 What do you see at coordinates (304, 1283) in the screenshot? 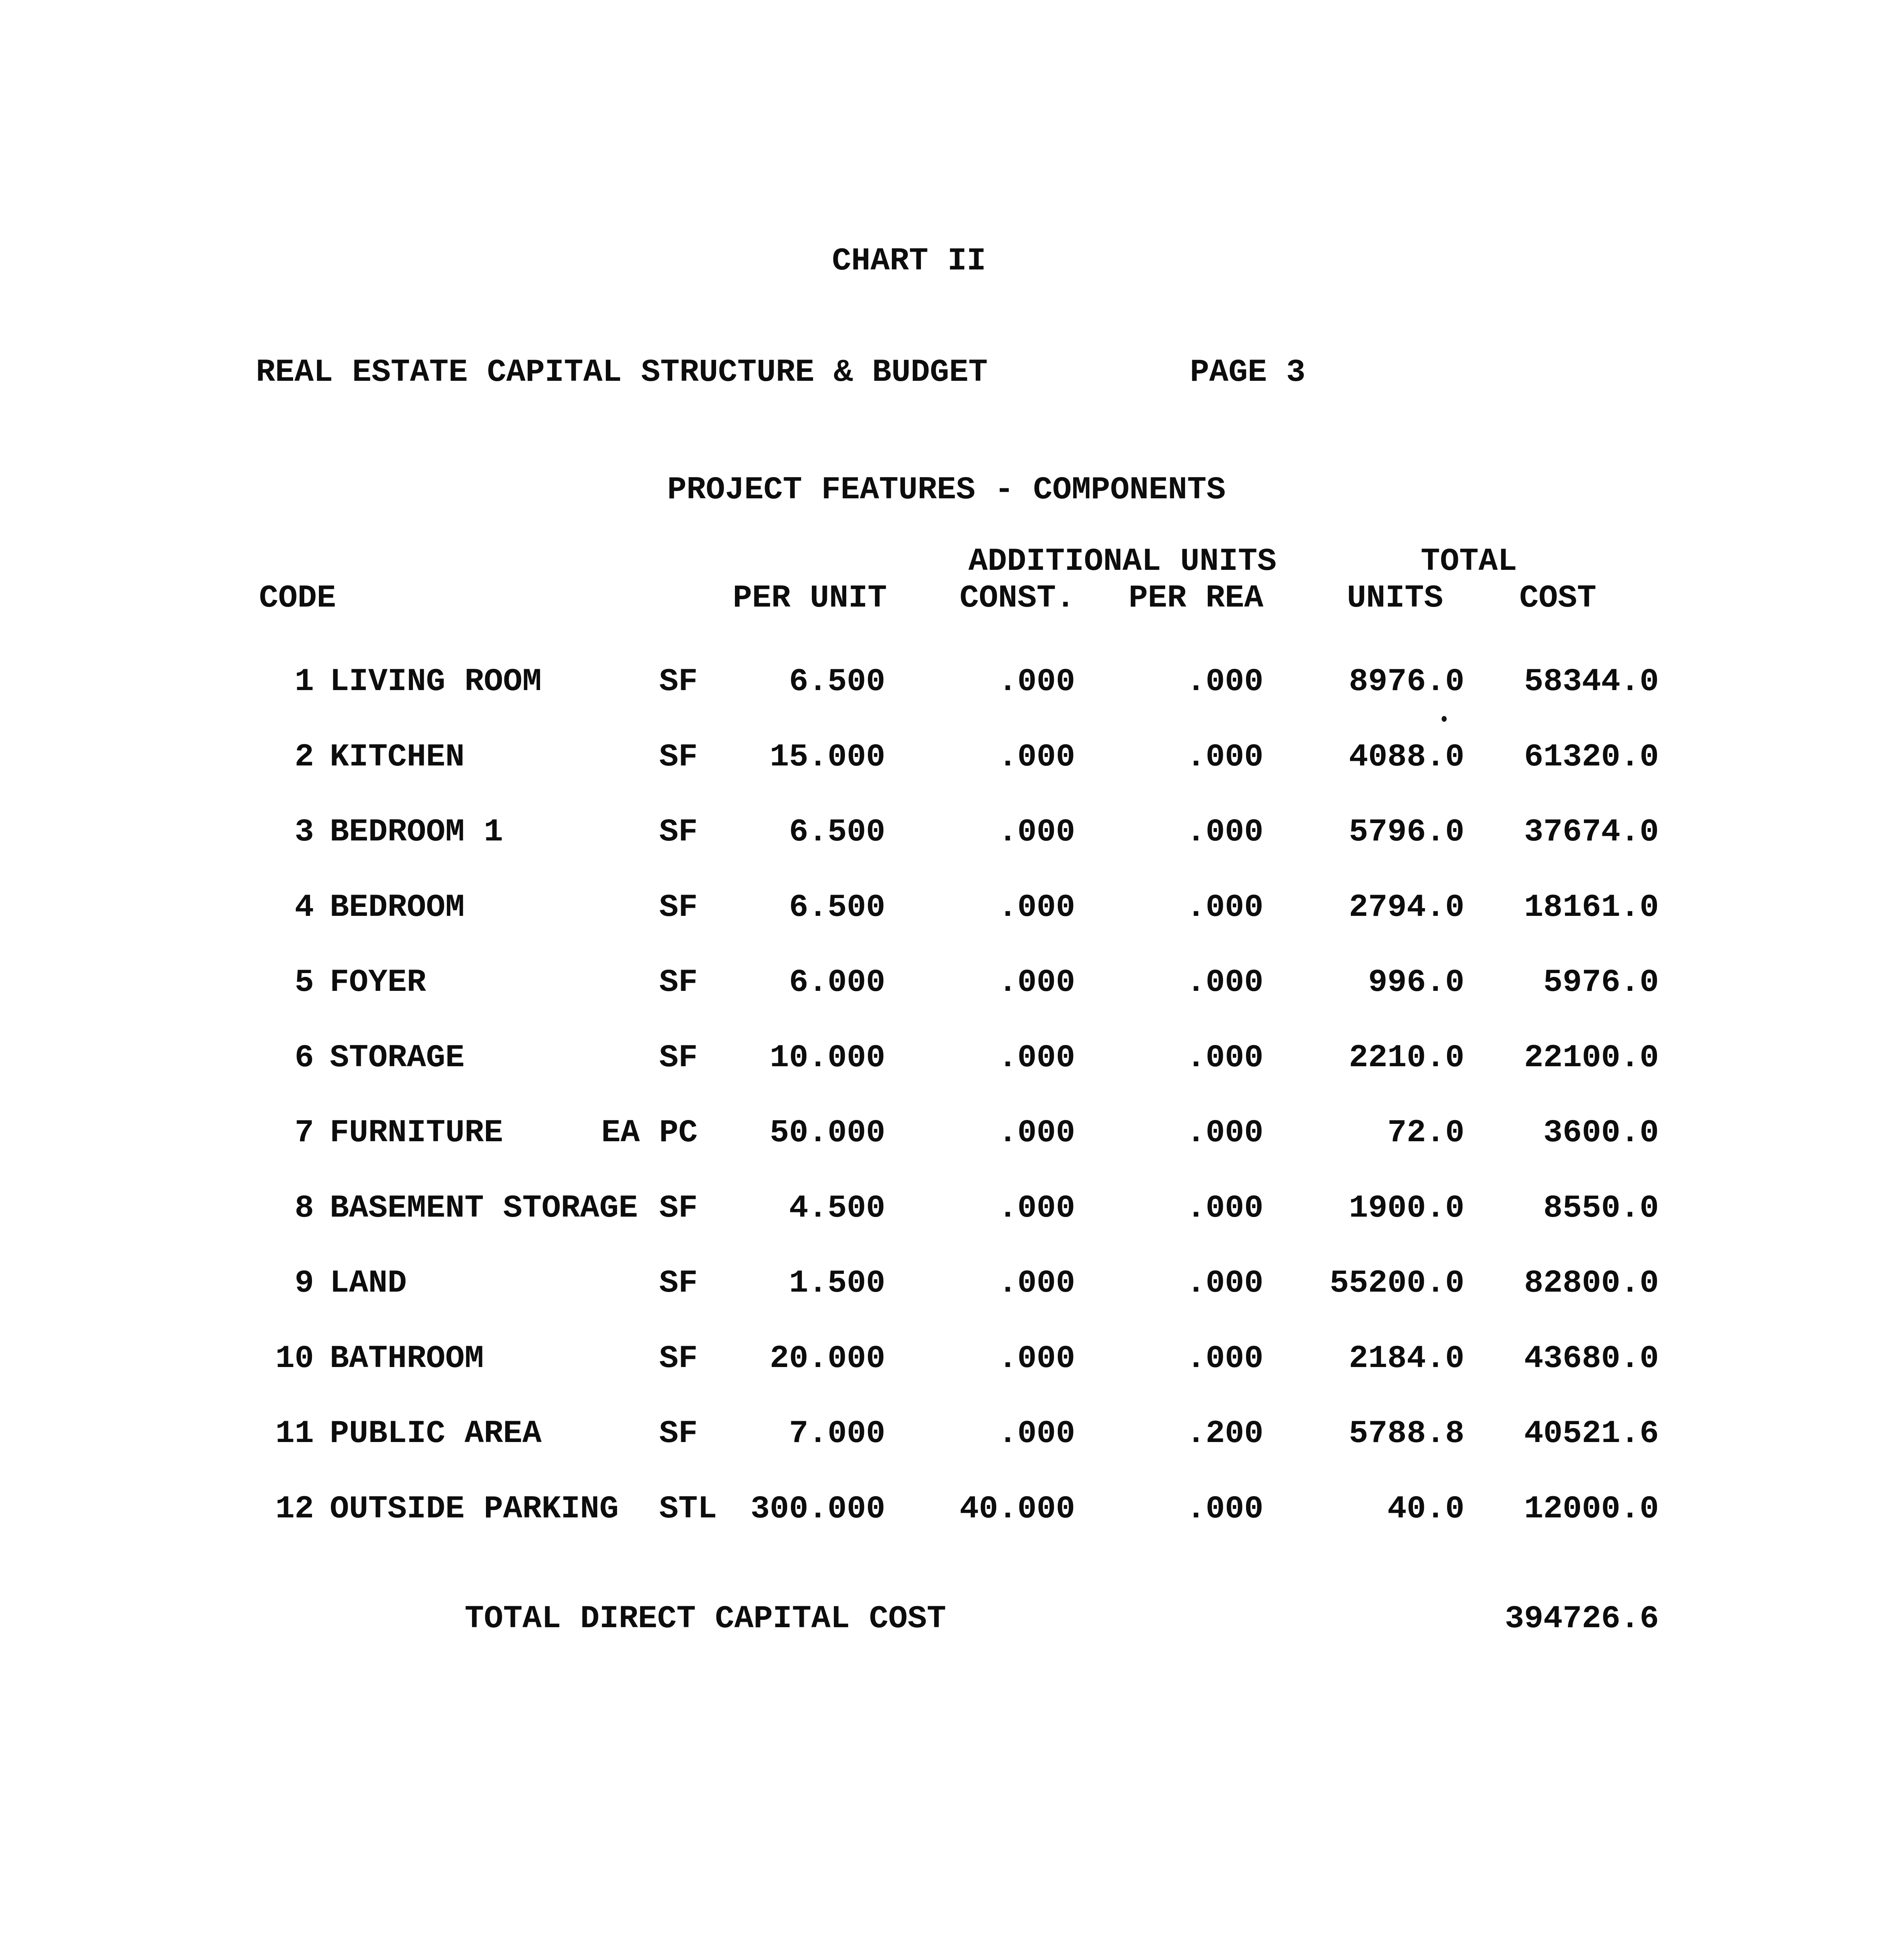
I see `row-code-number: 9` at bounding box center [304, 1283].